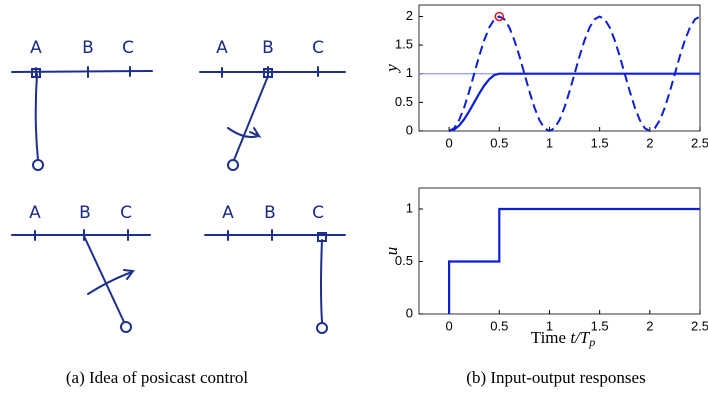 Image resolution: width=708 pixels, height=394 pixels. Describe the element at coordinates (409, 15) in the screenshot. I see `y-tick-label: 2` at that location.